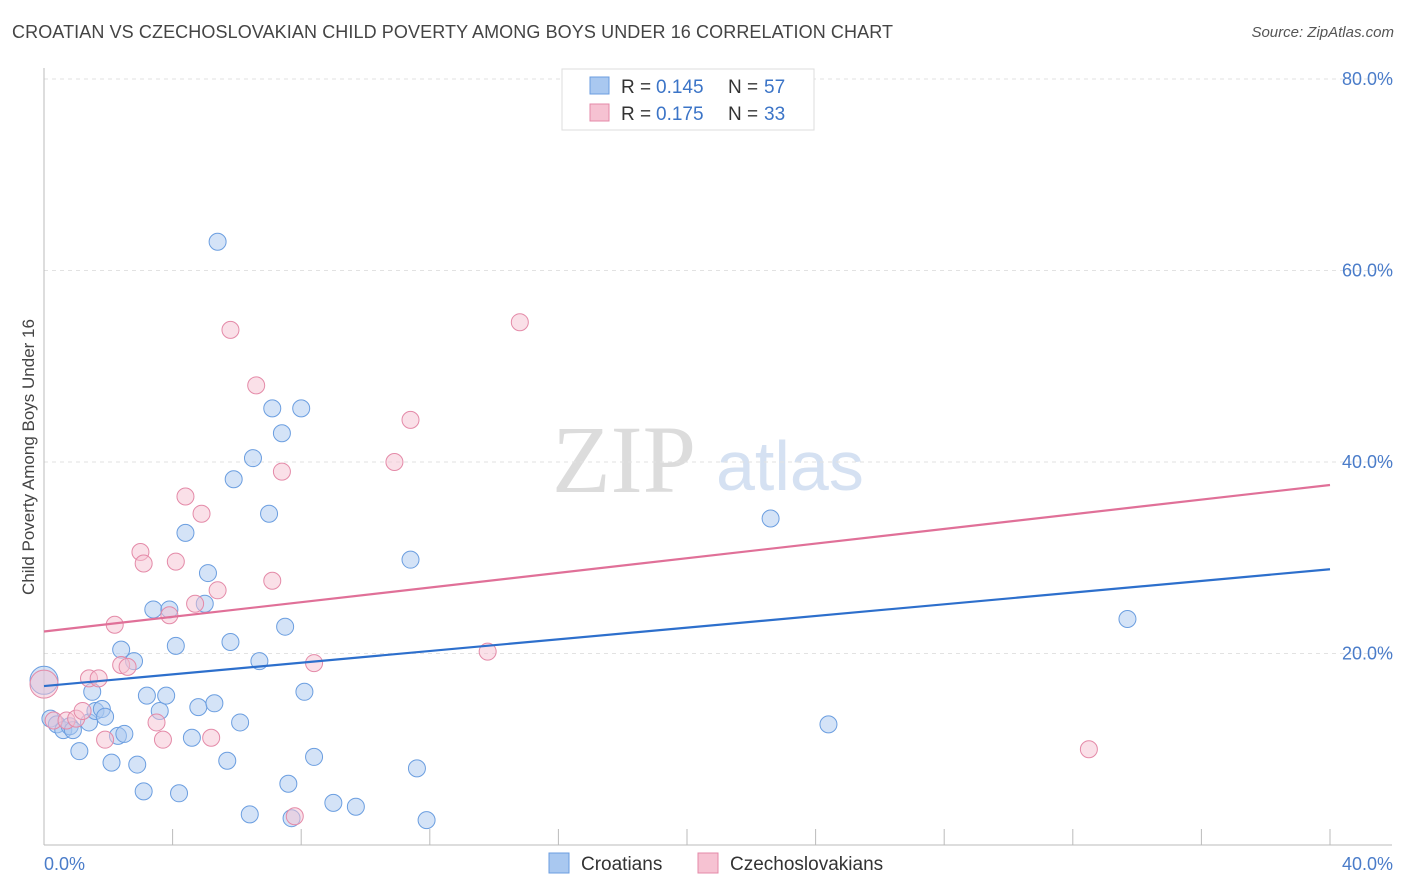  What do you see at coordinates (1367, 462) in the screenshot?
I see `y-tick-label: 40.0%` at bounding box center [1367, 462].